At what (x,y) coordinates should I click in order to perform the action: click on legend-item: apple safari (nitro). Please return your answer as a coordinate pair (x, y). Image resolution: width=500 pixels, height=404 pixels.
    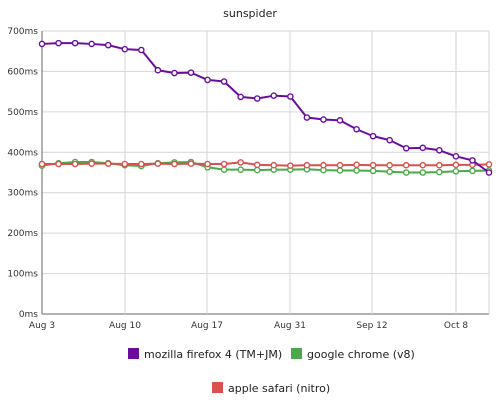
    Looking at the image, I should click on (271, 388).